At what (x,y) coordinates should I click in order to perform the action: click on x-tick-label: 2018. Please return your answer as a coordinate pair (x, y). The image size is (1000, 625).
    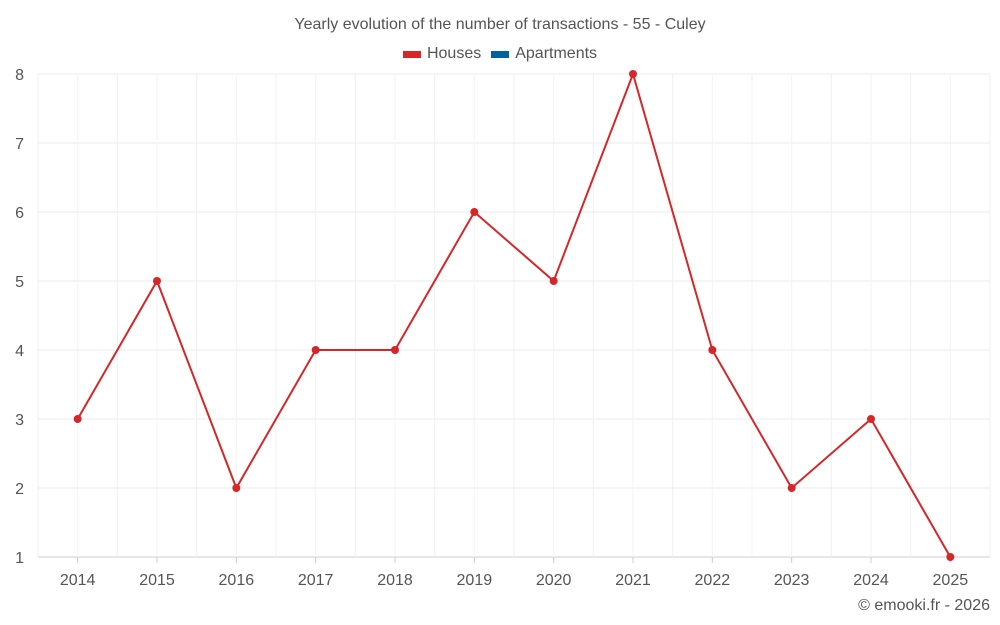
    Looking at the image, I should click on (395, 580).